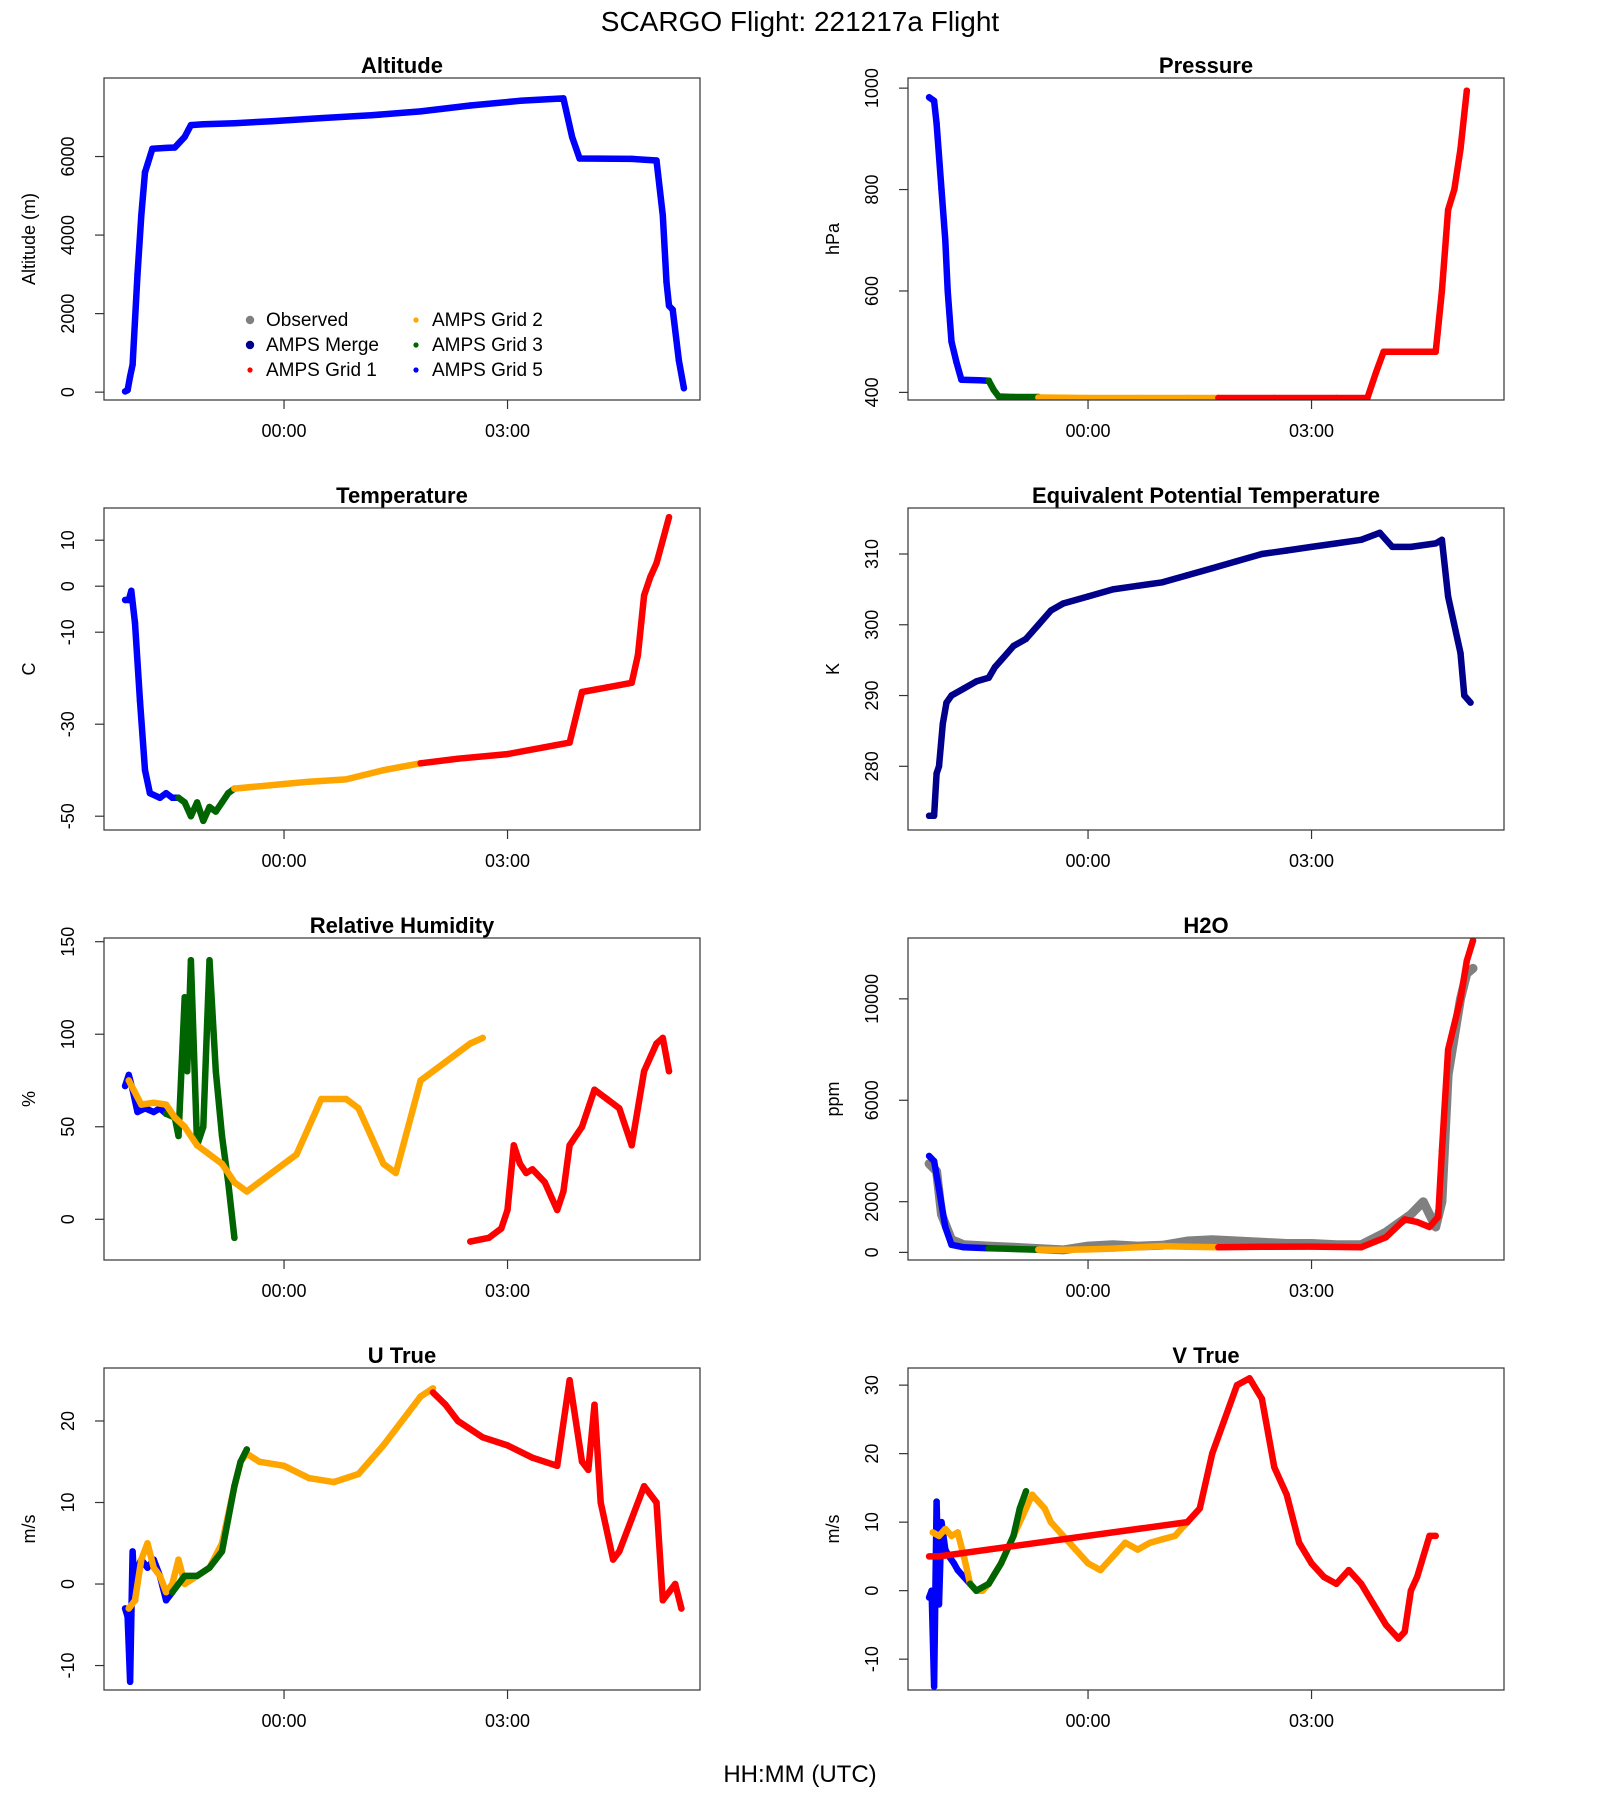 The image size is (1600, 1800). What do you see at coordinates (1199, 674) in the screenshot?
I see `equivalent-potential-temperature-data` at bounding box center [1199, 674].